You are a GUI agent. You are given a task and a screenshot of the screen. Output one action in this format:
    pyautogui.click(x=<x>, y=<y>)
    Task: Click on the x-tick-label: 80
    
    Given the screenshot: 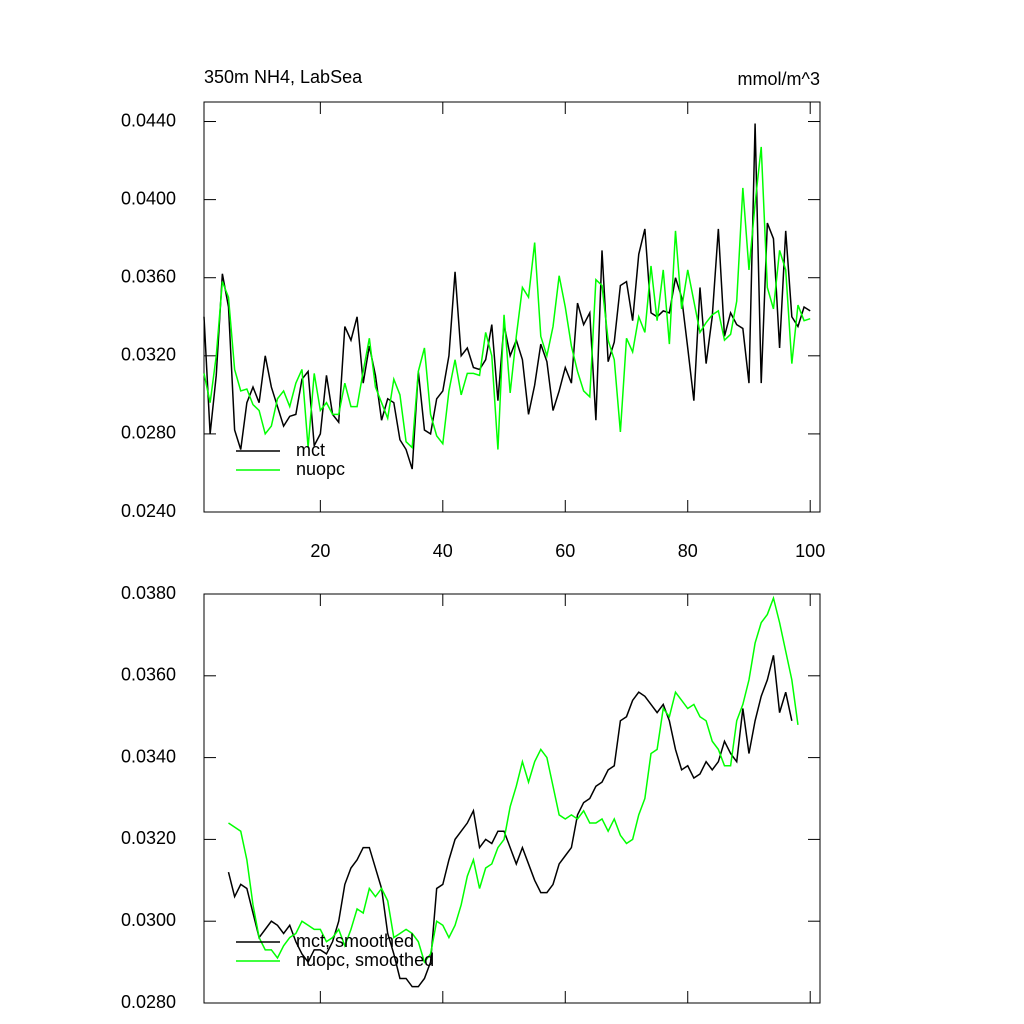 What is the action you would take?
    pyautogui.click(x=688, y=551)
    